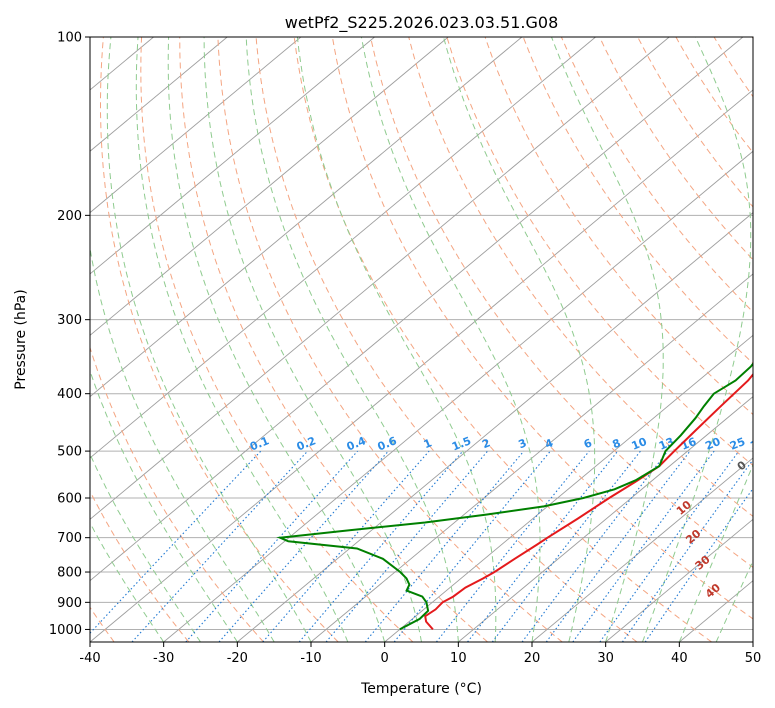 This screenshot has width=775, height=708. I want to click on x-axis-ticks: -40 -30 -20 -10 0 10 20 30 40 50, so click(420, 654).